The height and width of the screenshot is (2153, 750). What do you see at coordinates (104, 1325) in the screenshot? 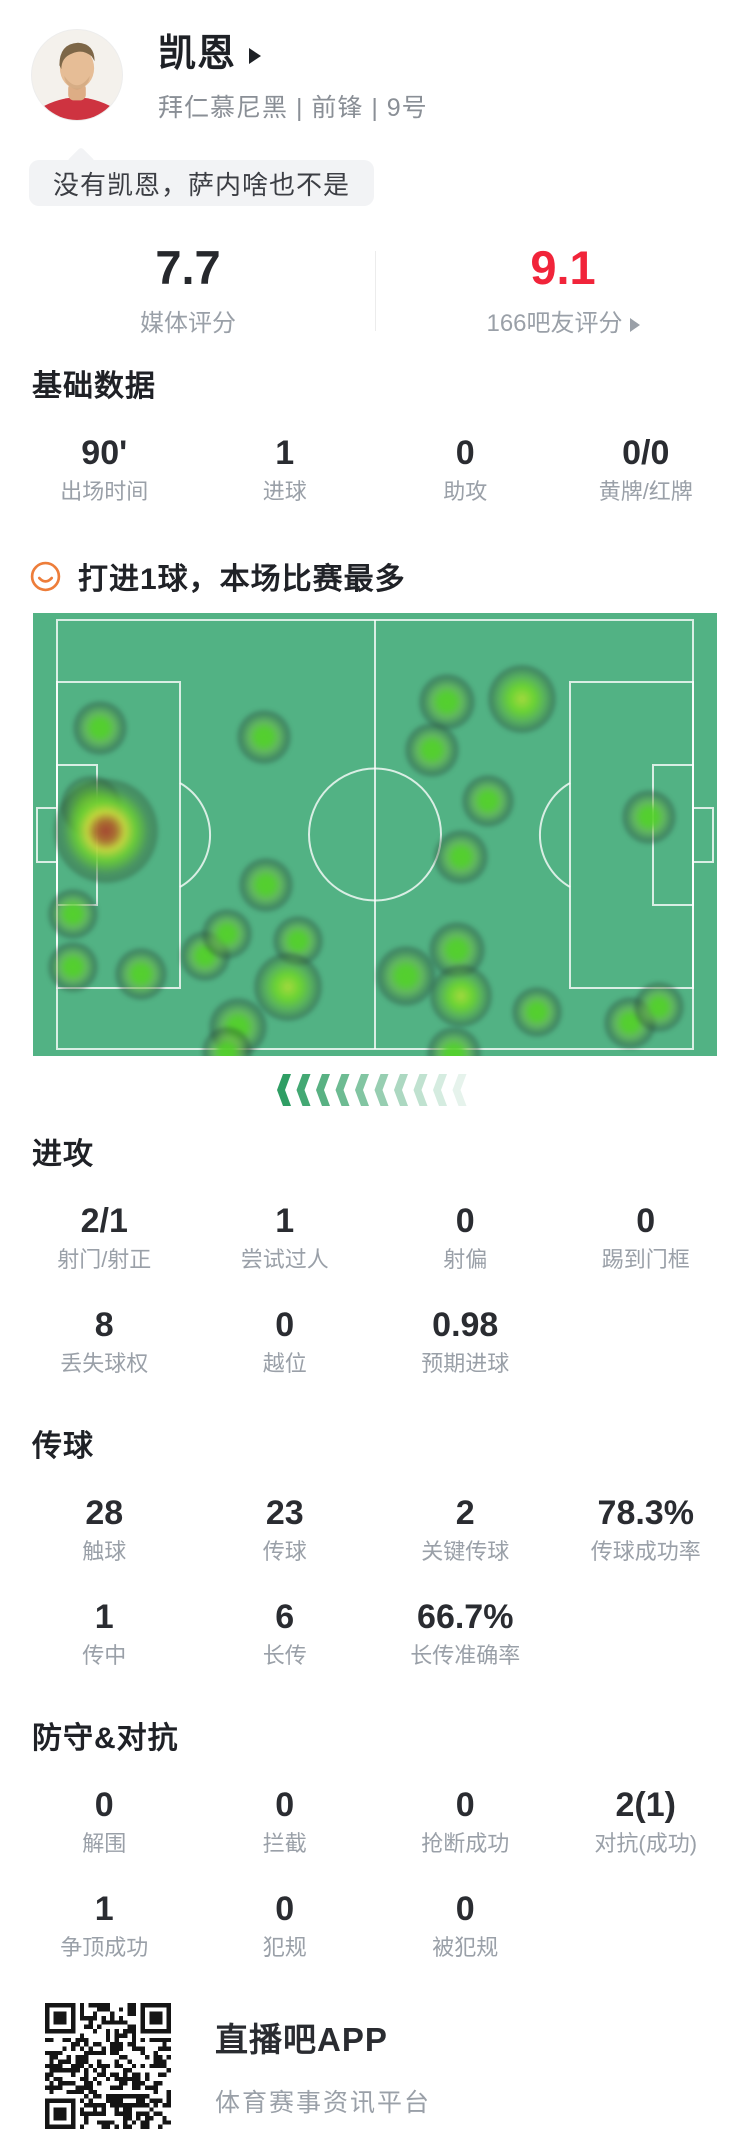
I see `stat-value: 8` at bounding box center [104, 1325].